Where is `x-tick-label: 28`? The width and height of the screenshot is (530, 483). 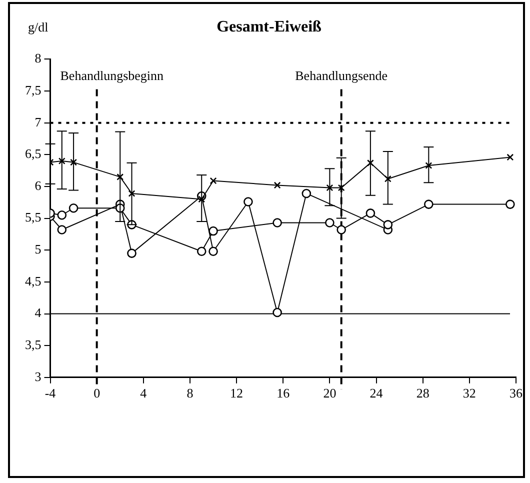
x-tick-label: 28 is located at coordinates (423, 393).